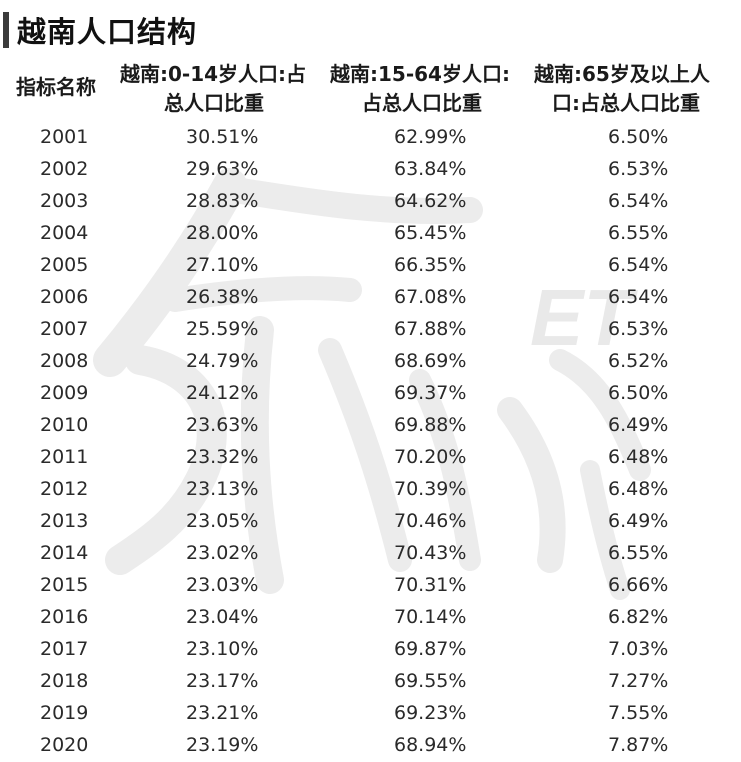 Image resolution: width=741 pixels, height=762 pixels. What do you see at coordinates (370, 553) in the screenshot?
I see `table-row: 2014 23.02% 70.43% 6.55%` at bounding box center [370, 553].